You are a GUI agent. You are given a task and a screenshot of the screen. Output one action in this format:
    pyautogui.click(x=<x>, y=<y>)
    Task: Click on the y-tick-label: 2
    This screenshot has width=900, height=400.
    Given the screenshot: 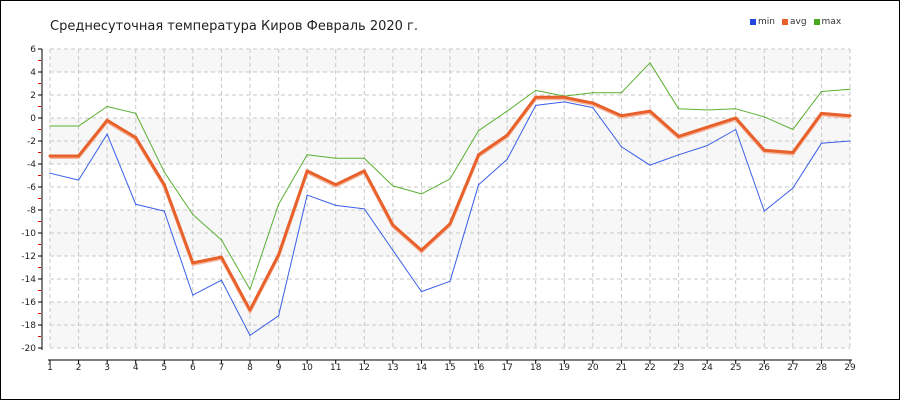 What is the action you would take?
    pyautogui.click(x=33, y=96)
    